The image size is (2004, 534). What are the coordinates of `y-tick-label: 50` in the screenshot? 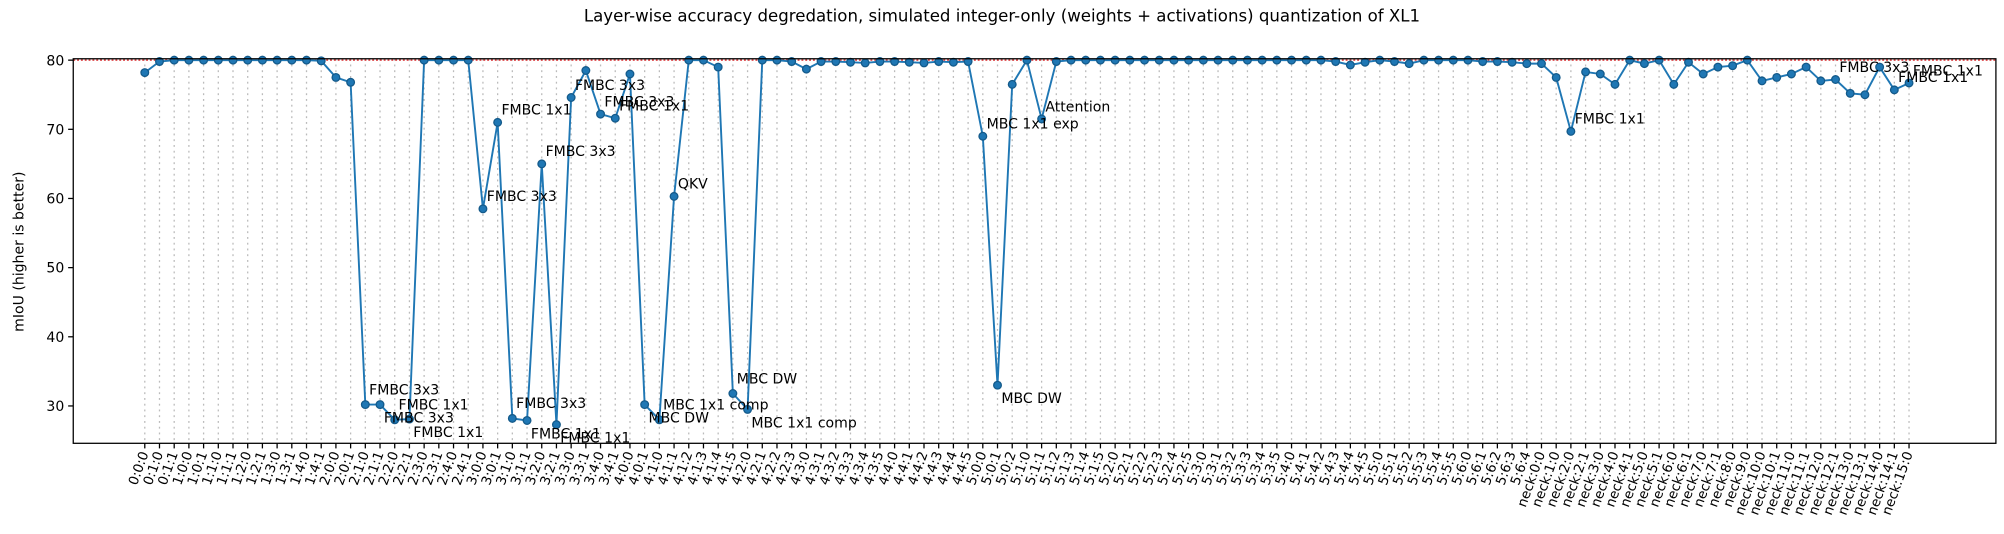 It's located at (55, 269).